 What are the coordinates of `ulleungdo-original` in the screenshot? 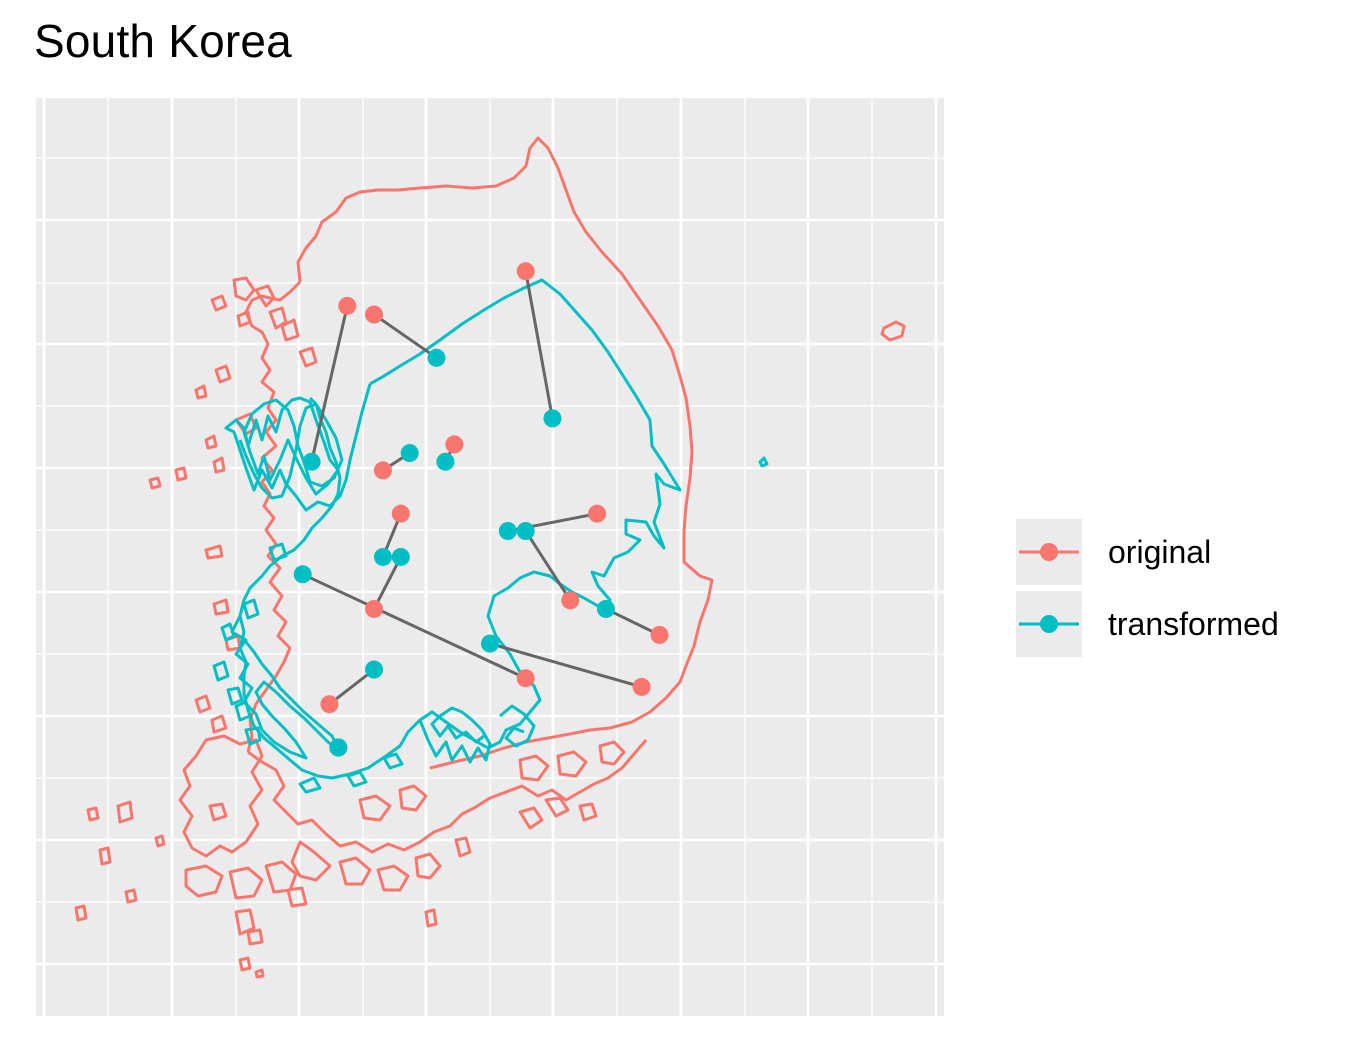 It's located at (893, 331).